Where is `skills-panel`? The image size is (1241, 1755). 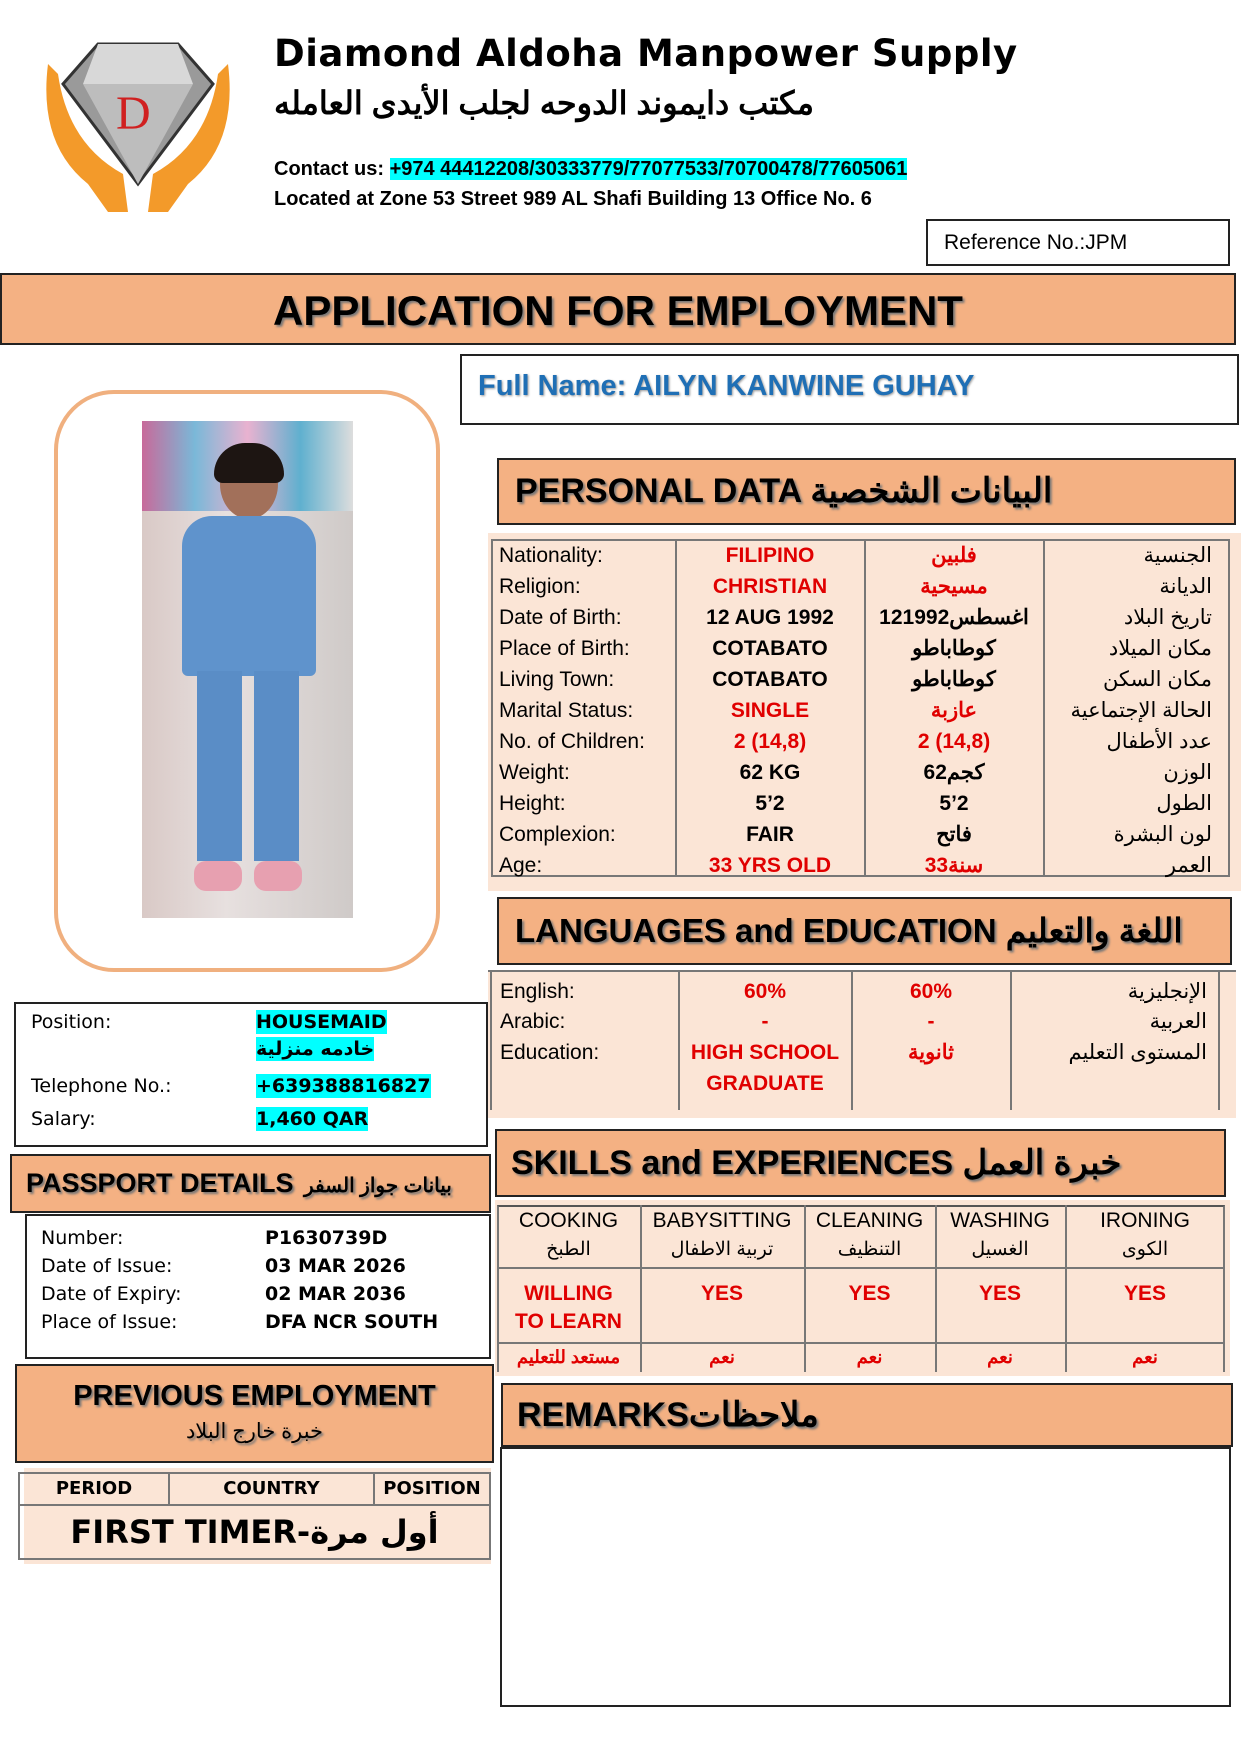 skills-panel is located at coordinates (862, 1288).